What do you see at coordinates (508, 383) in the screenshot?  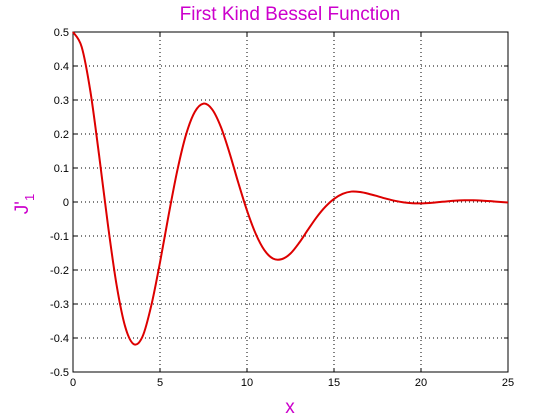 I see `x-tick-label: 25` at bounding box center [508, 383].